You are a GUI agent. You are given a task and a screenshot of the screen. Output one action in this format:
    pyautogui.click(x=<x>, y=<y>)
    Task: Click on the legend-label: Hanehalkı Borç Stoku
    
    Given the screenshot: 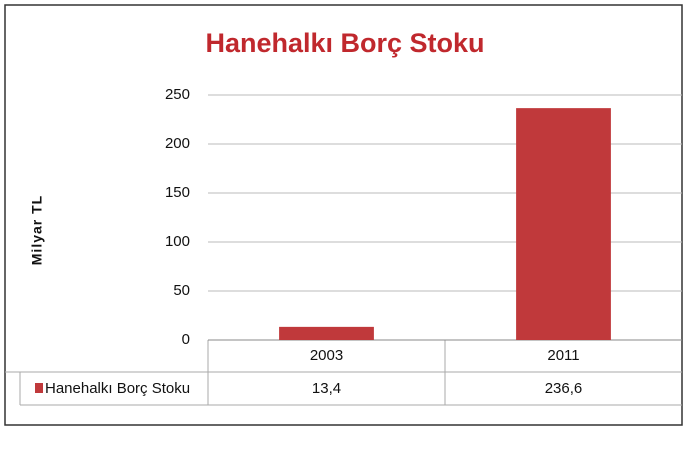 What is the action you would take?
    pyautogui.click(x=117, y=388)
    